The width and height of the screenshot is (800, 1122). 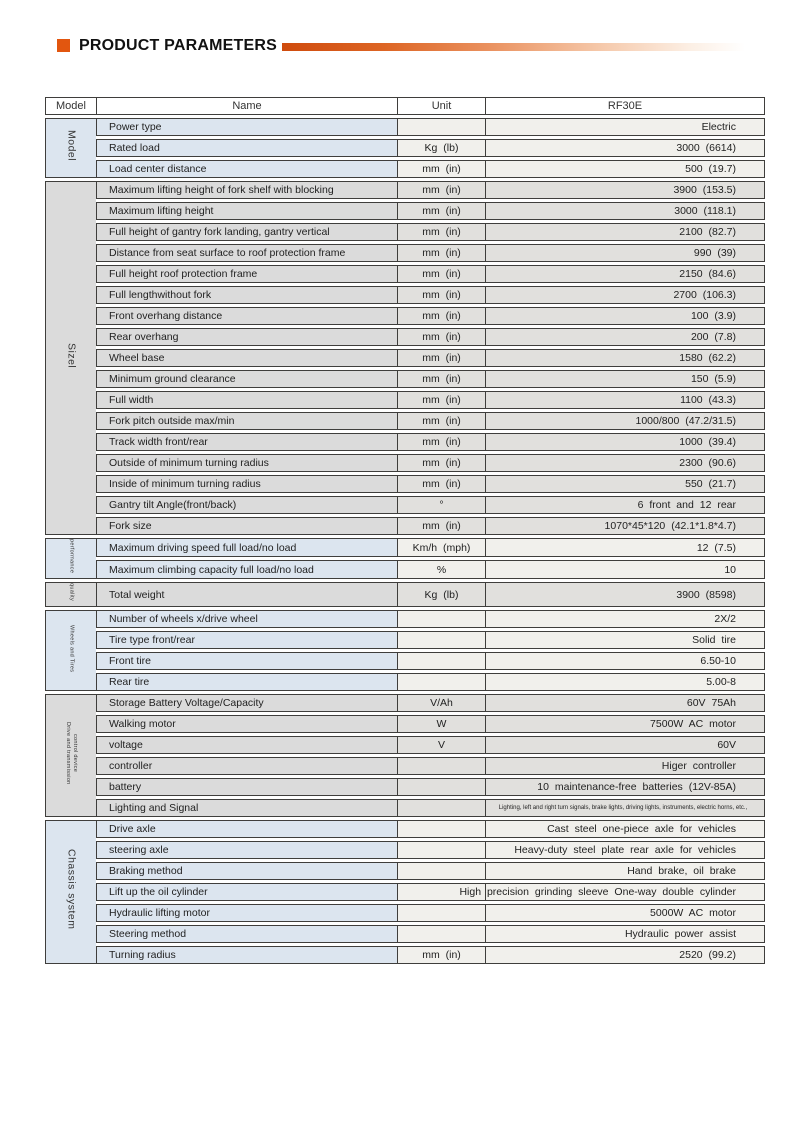 I want to click on unit-cell: %, so click(x=441, y=570).